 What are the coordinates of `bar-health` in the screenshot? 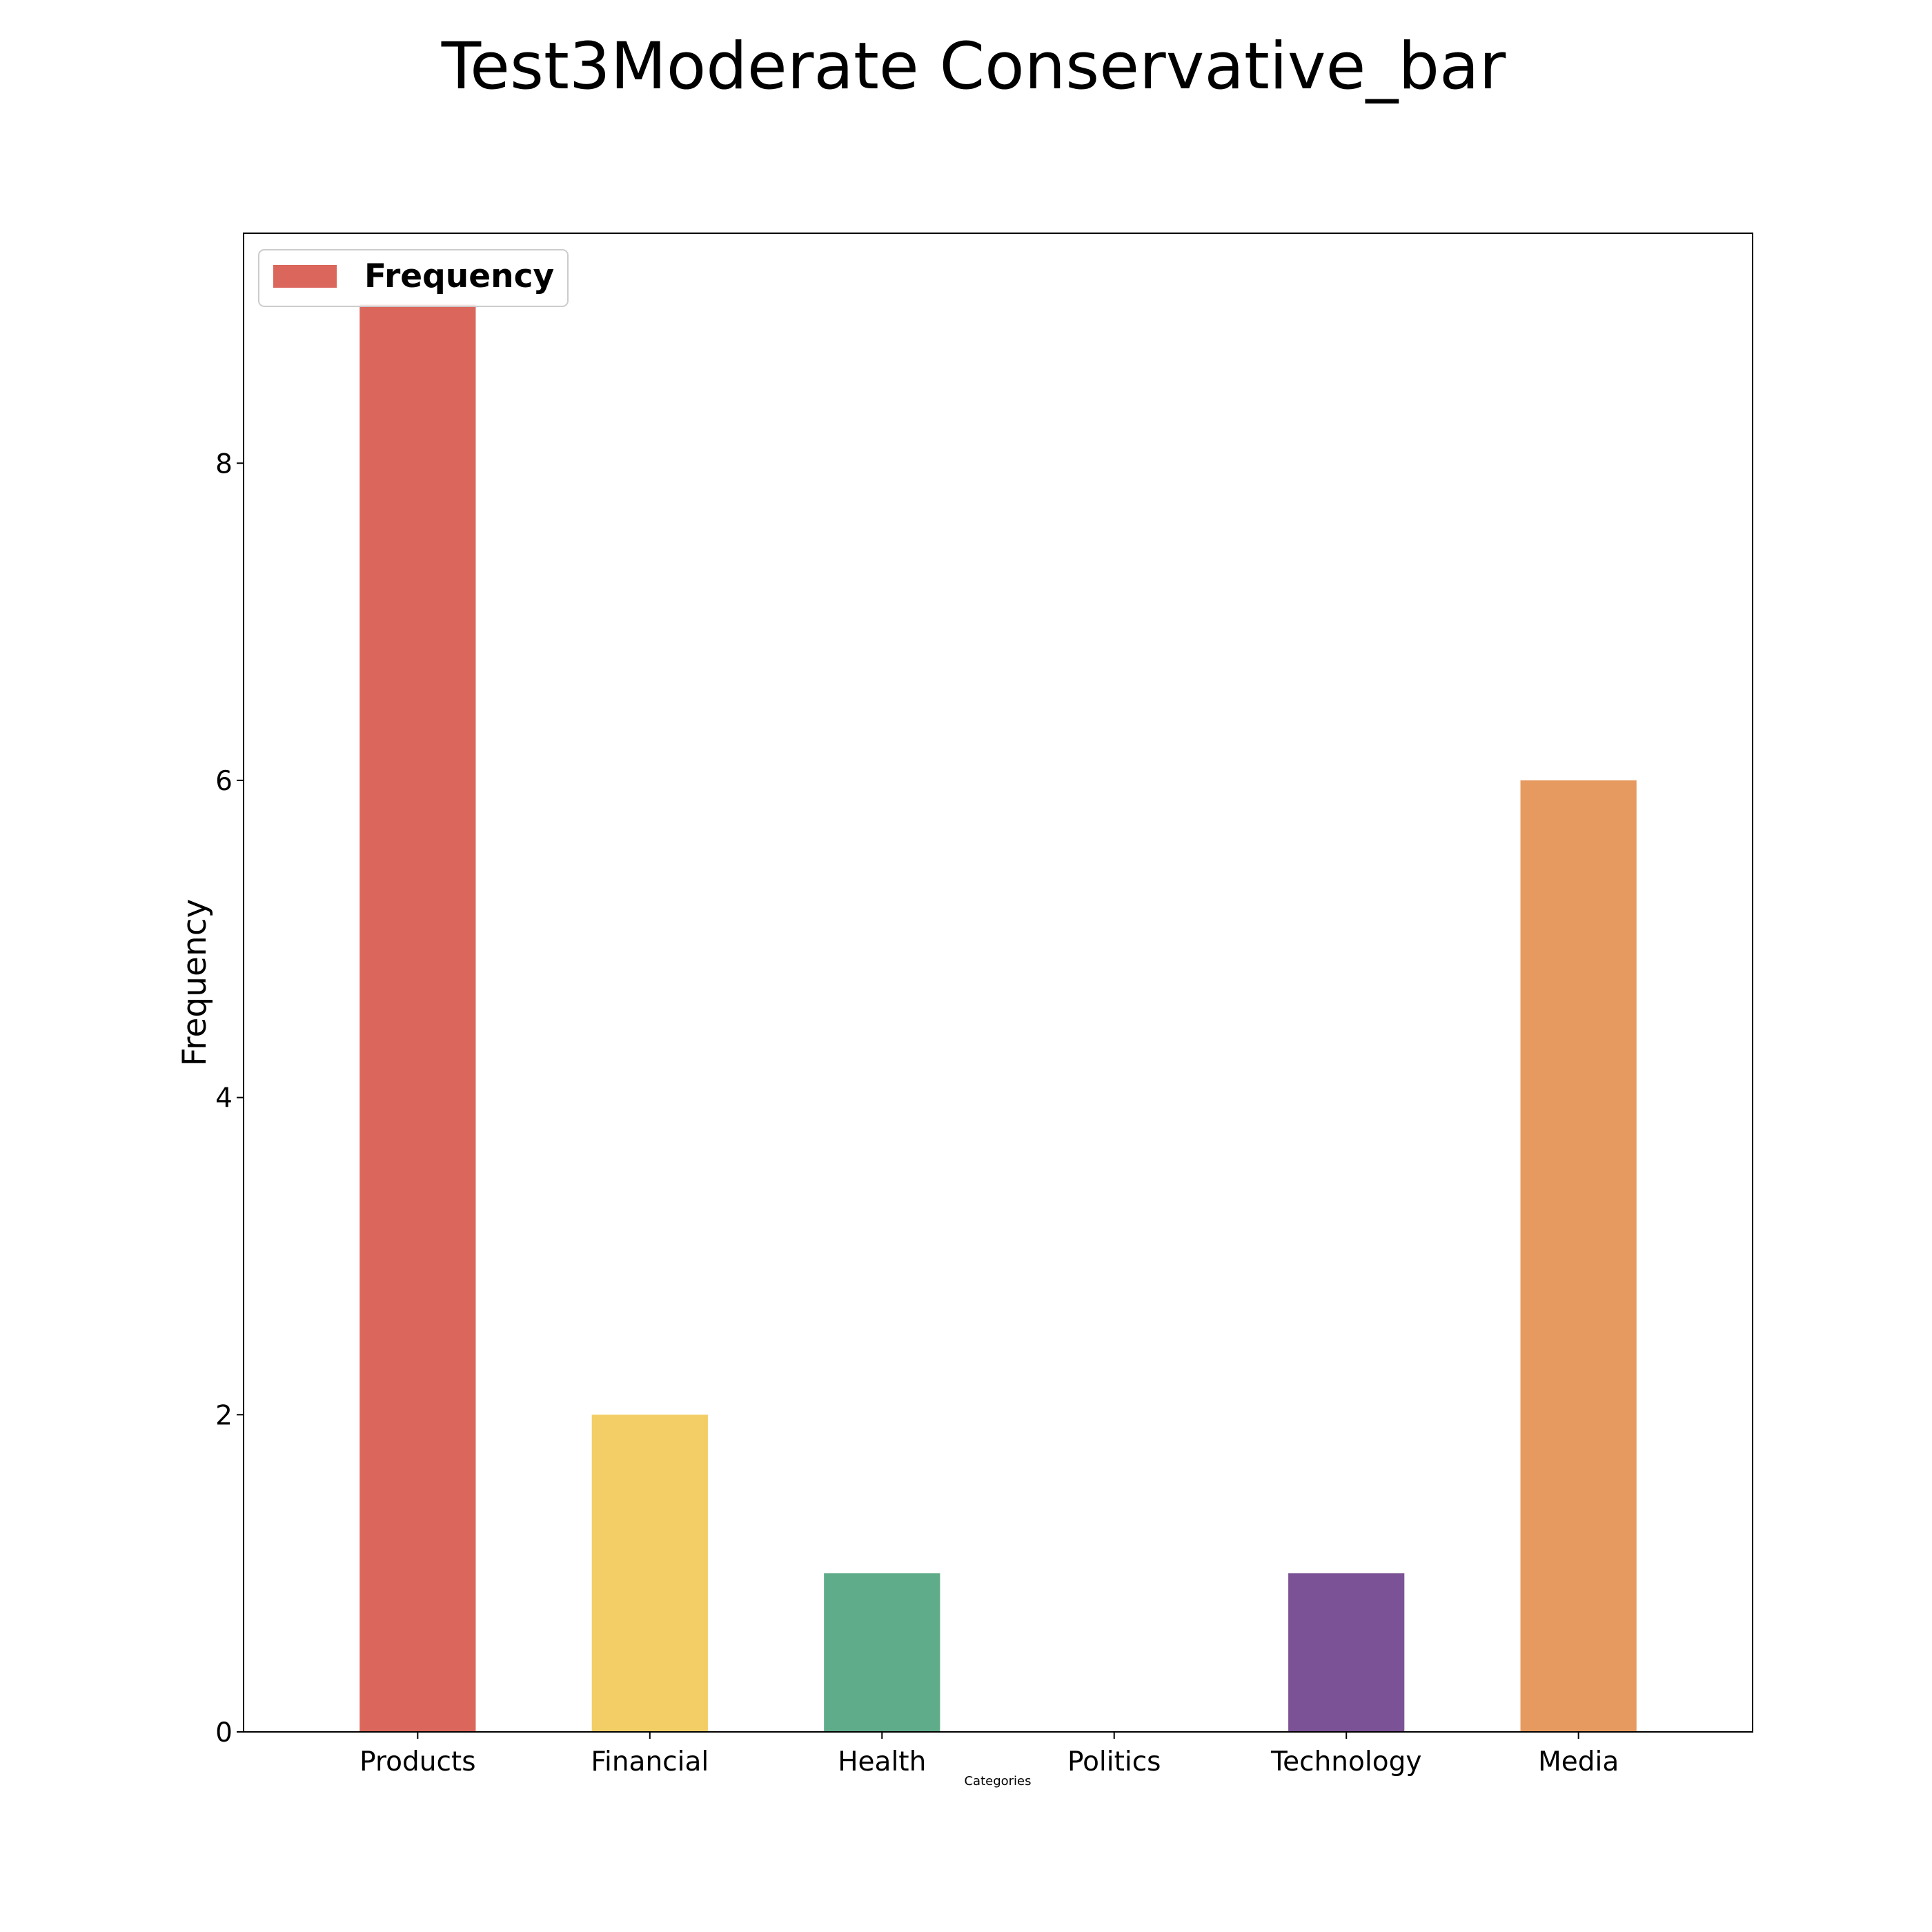 It's located at (882, 1652).